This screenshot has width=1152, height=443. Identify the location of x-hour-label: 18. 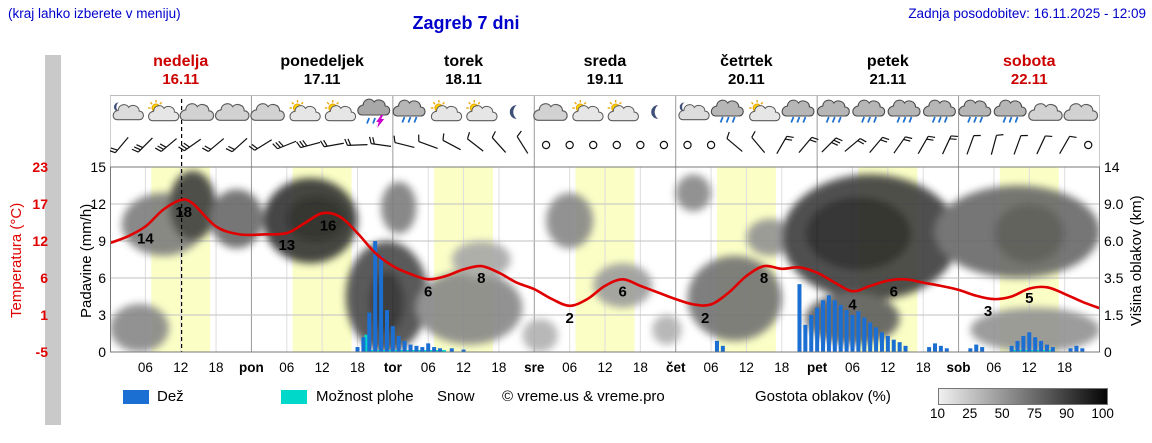
(1065, 367).